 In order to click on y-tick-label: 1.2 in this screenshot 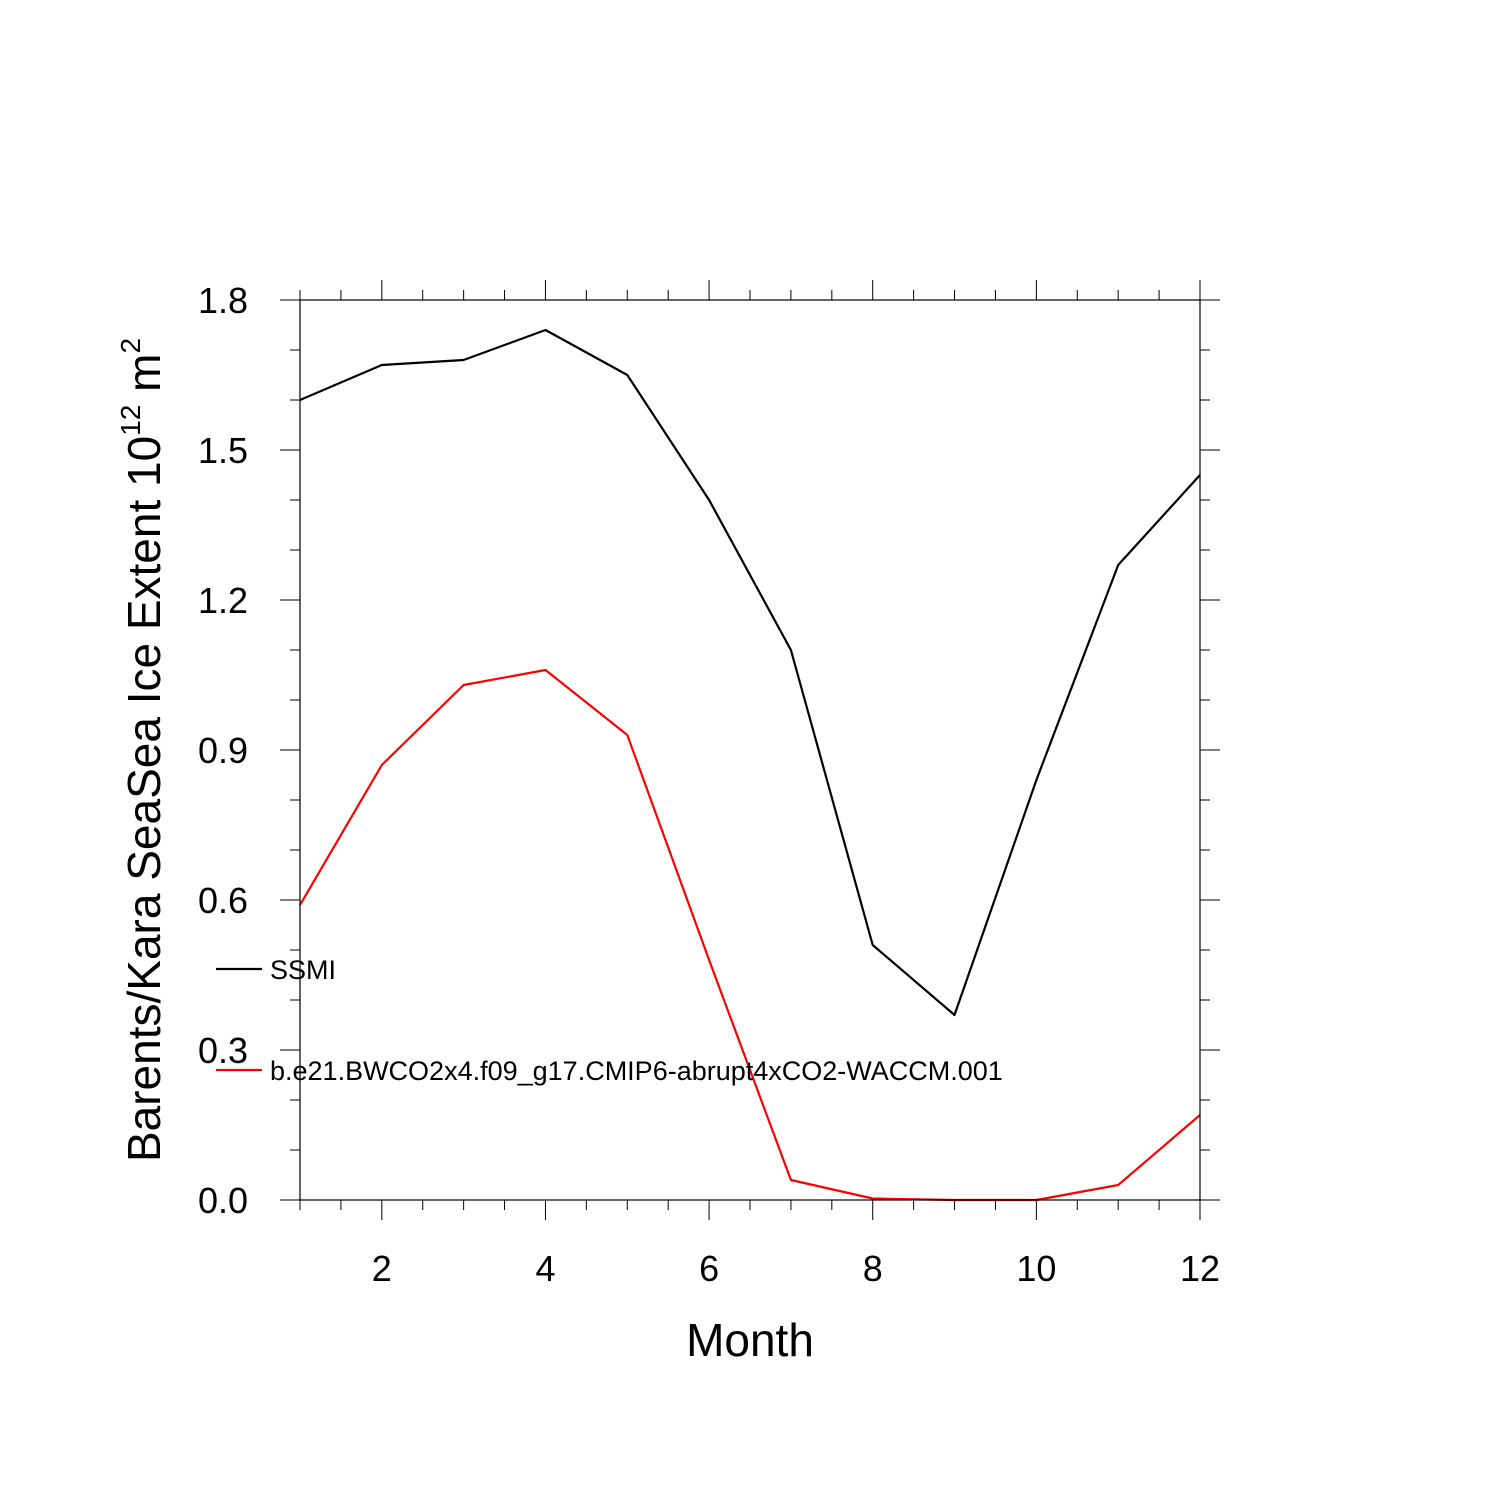, I will do `click(223, 600)`.